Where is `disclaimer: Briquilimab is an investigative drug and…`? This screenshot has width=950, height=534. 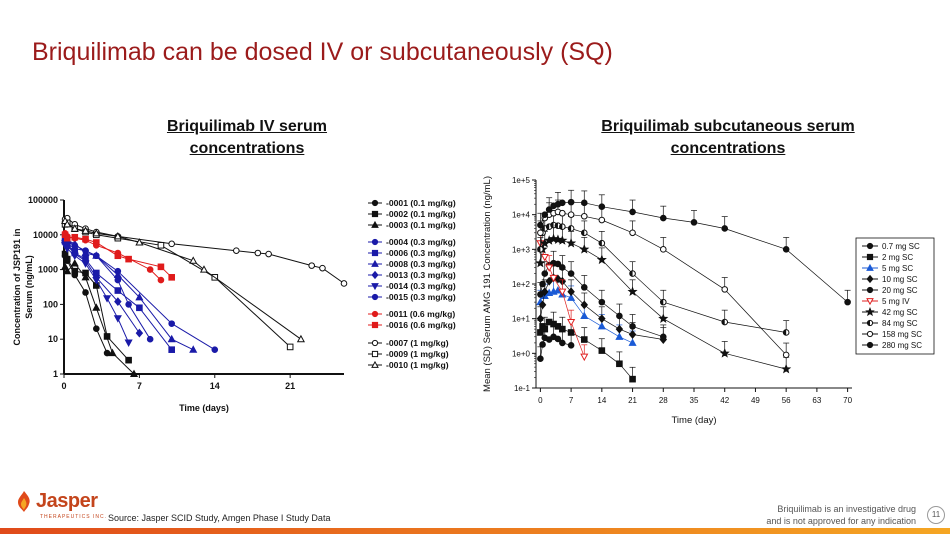 disclaimer: Briquilimab is an investigative drug and… is located at coordinates (841, 515).